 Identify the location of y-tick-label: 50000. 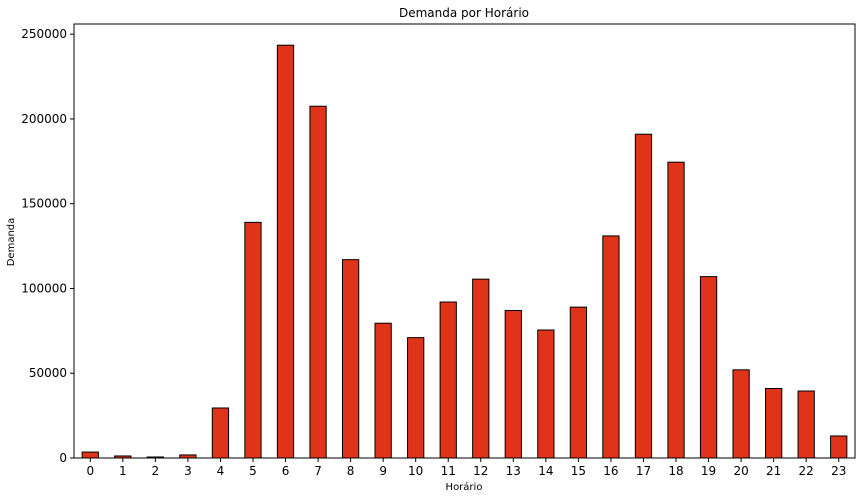
(48, 373).